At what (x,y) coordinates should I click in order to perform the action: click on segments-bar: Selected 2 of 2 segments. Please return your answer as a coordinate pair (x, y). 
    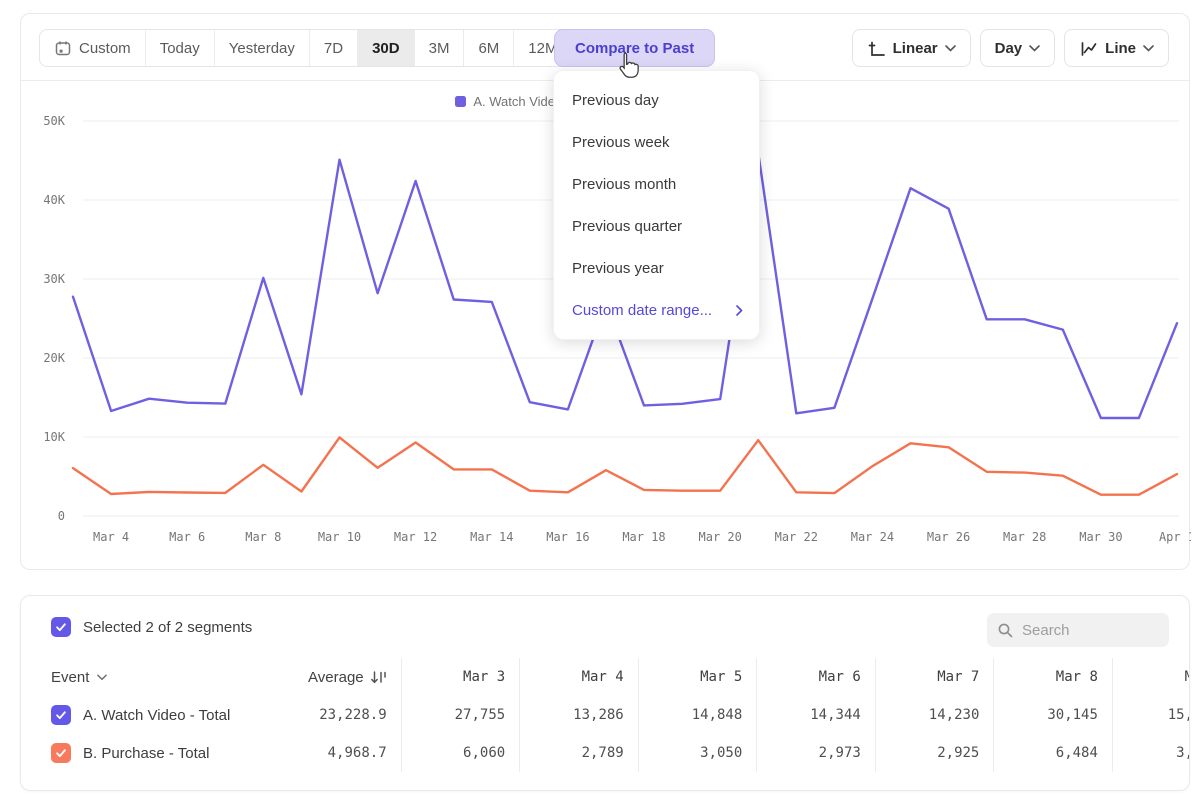
    Looking at the image, I should click on (605, 627).